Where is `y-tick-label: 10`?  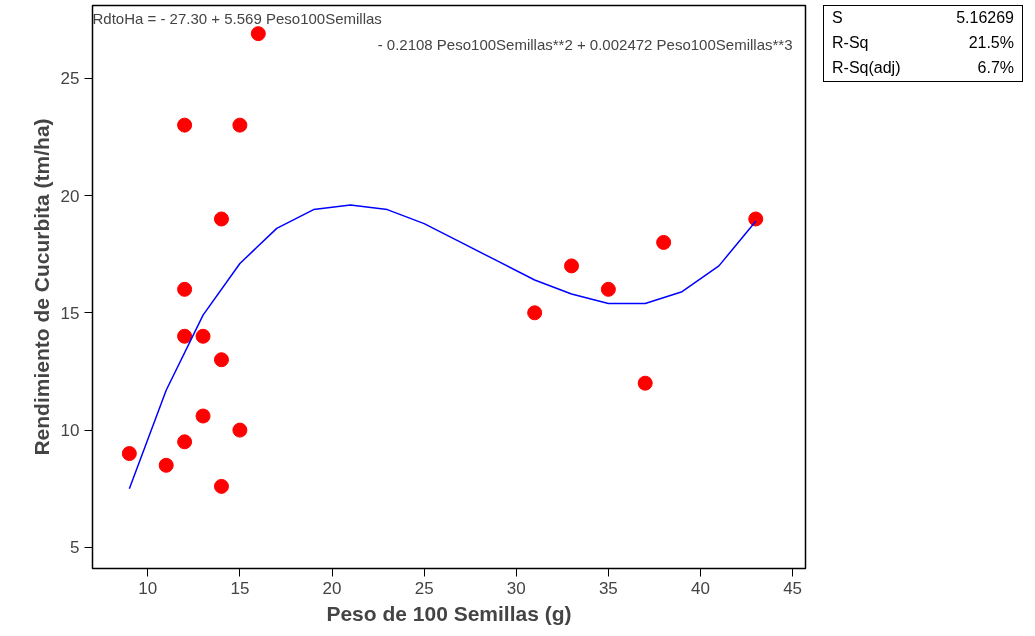 y-tick-label: 10 is located at coordinates (70, 431).